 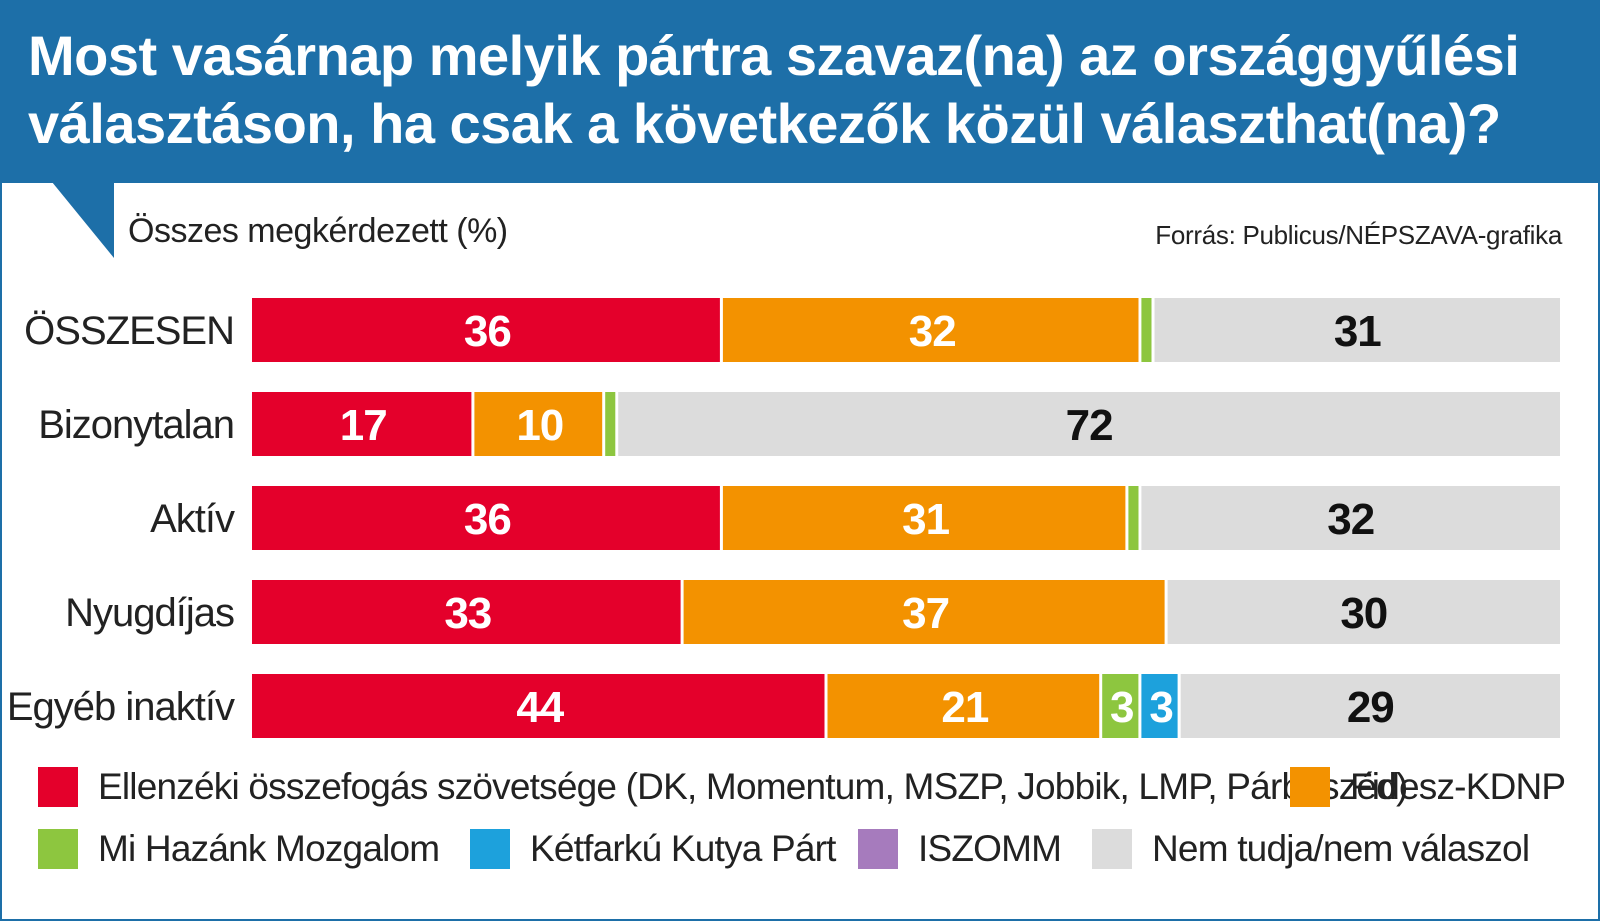 I want to click on value-label-nyugdijas-fidesz: 37, so click(x=925, y=613).